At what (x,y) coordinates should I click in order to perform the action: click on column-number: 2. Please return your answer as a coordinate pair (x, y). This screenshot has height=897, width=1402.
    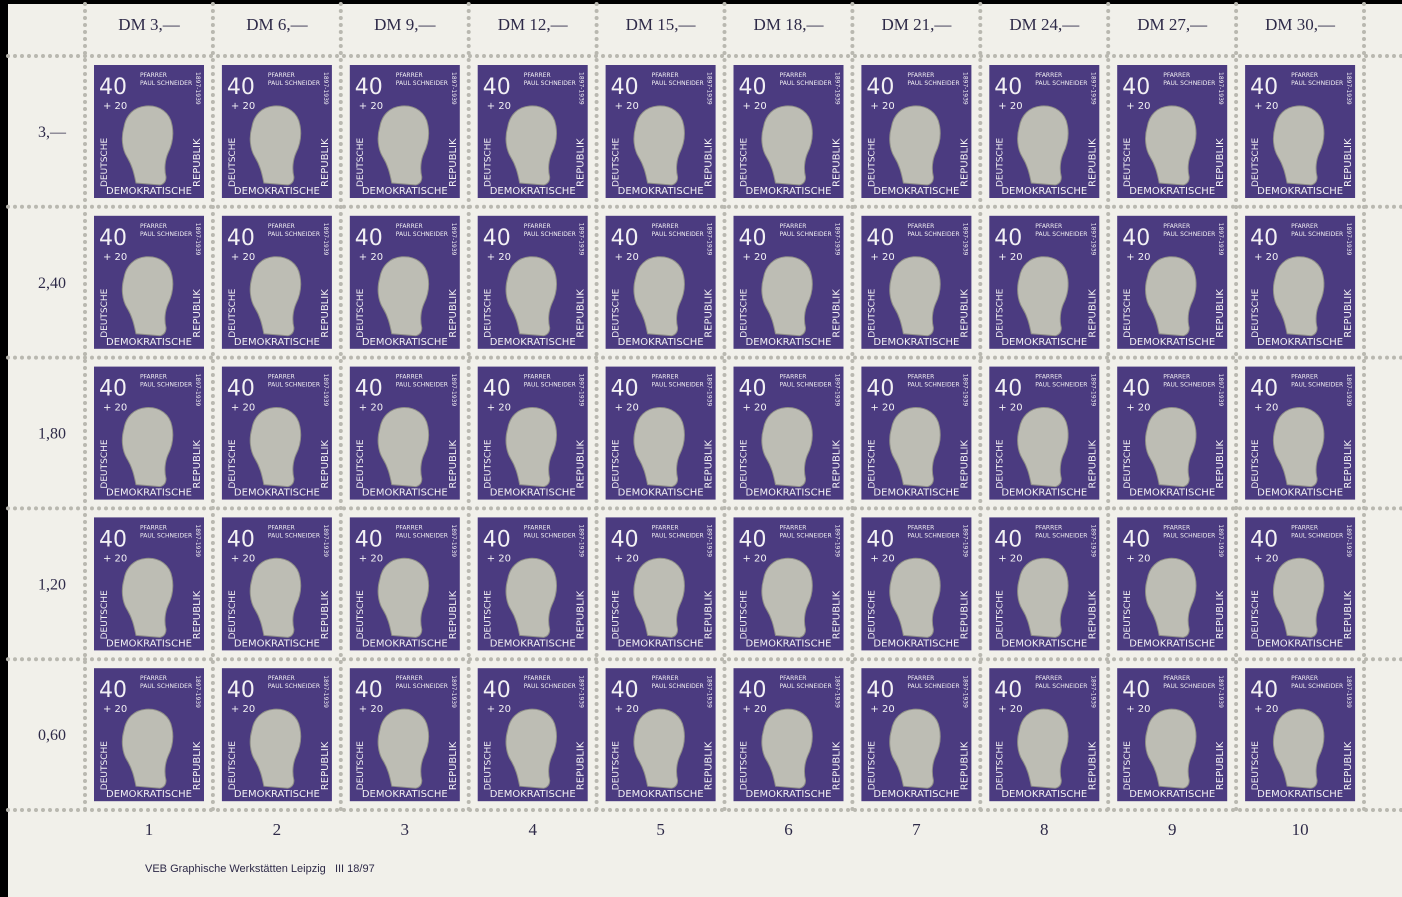
    Looking at the image, I should click on (277, 829).